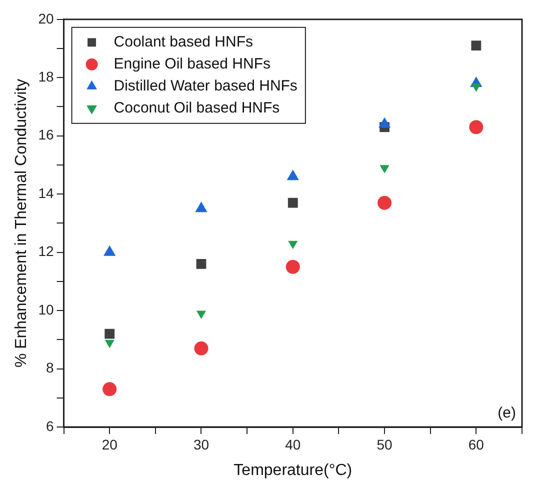  I want to click on legend-label: Coconut Oil based HNFs, so click(197, 108).